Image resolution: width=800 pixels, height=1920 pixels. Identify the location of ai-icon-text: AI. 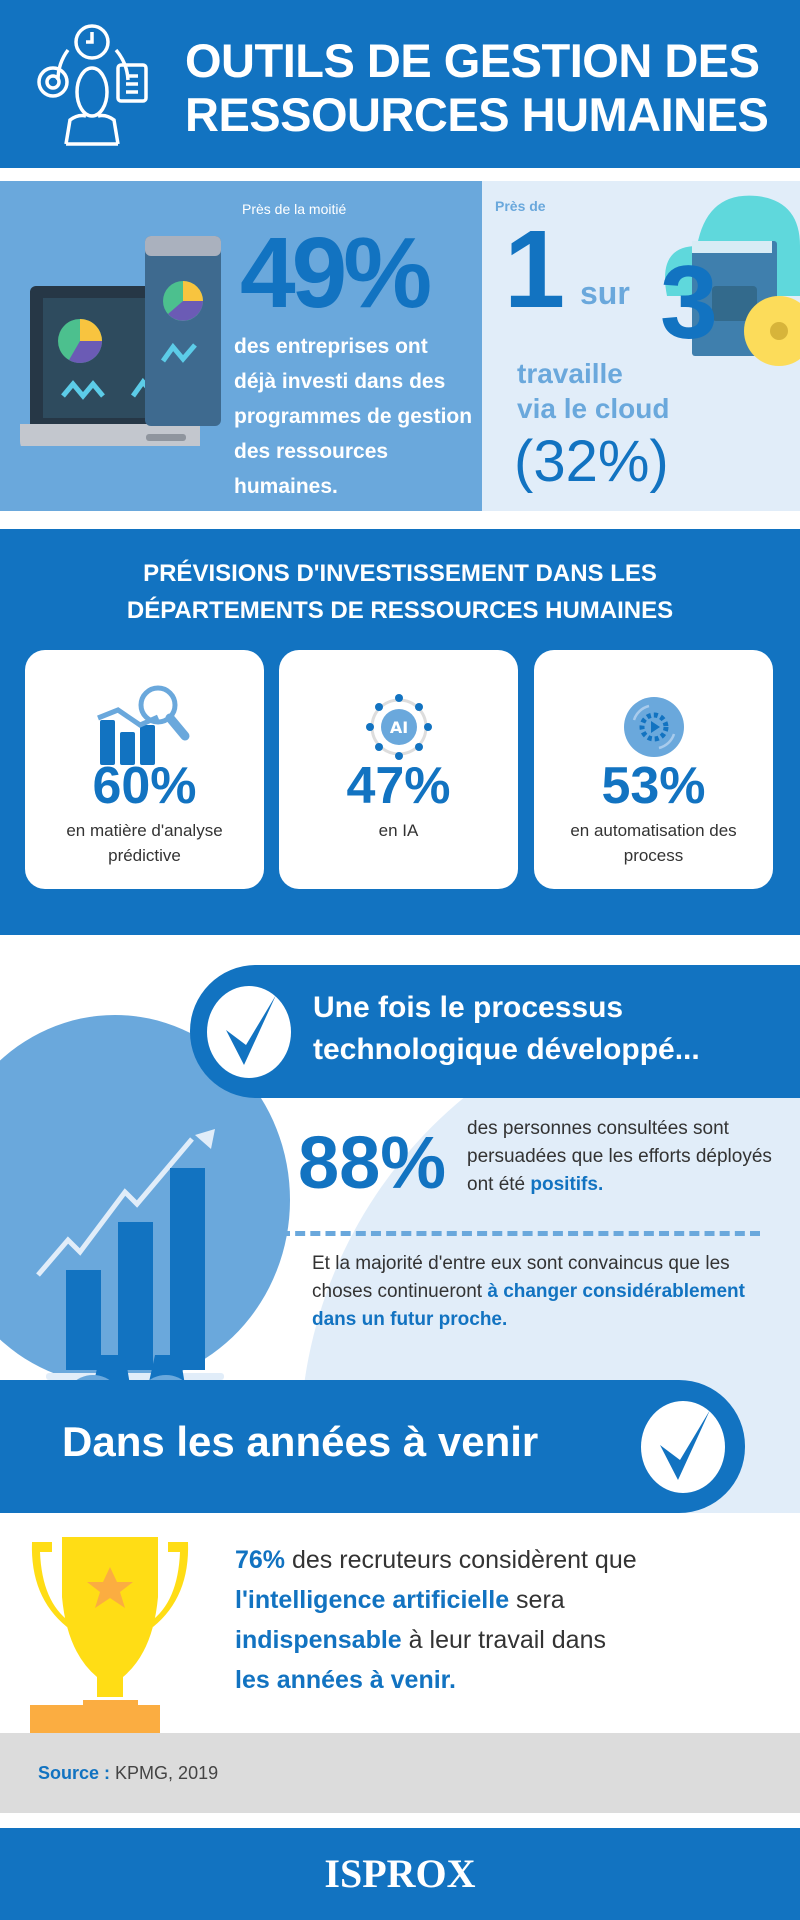
(398, 727).